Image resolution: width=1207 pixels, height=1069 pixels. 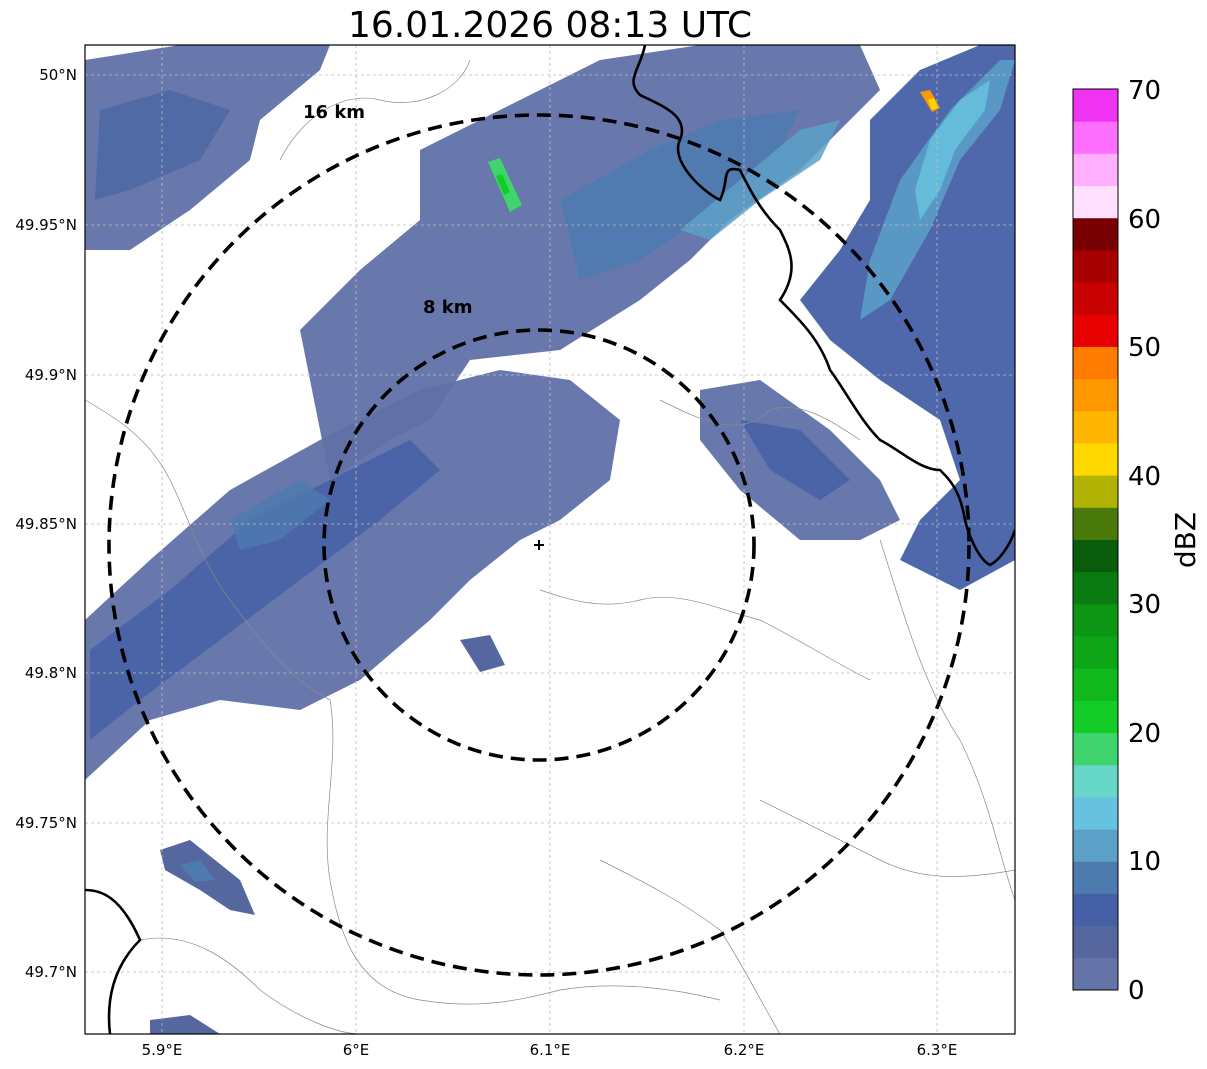 I want to click on lon-tick: 6°E, so click(x=356, y=1050).